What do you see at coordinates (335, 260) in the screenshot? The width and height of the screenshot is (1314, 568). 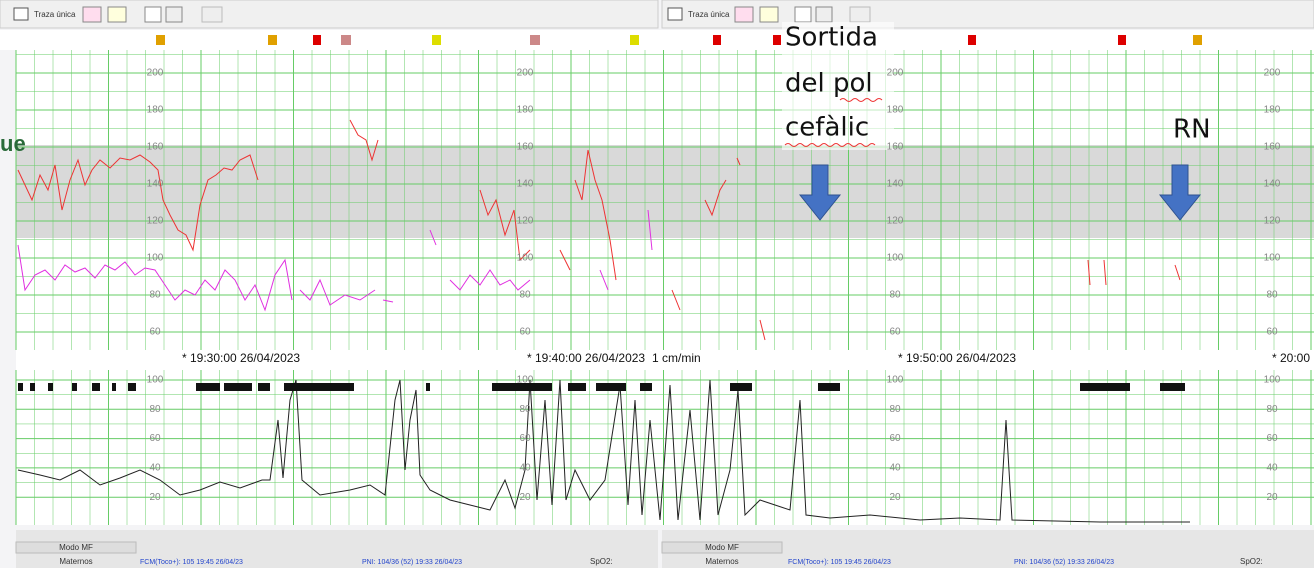 I see `maternal-trace` at bounding box center [335, 260].